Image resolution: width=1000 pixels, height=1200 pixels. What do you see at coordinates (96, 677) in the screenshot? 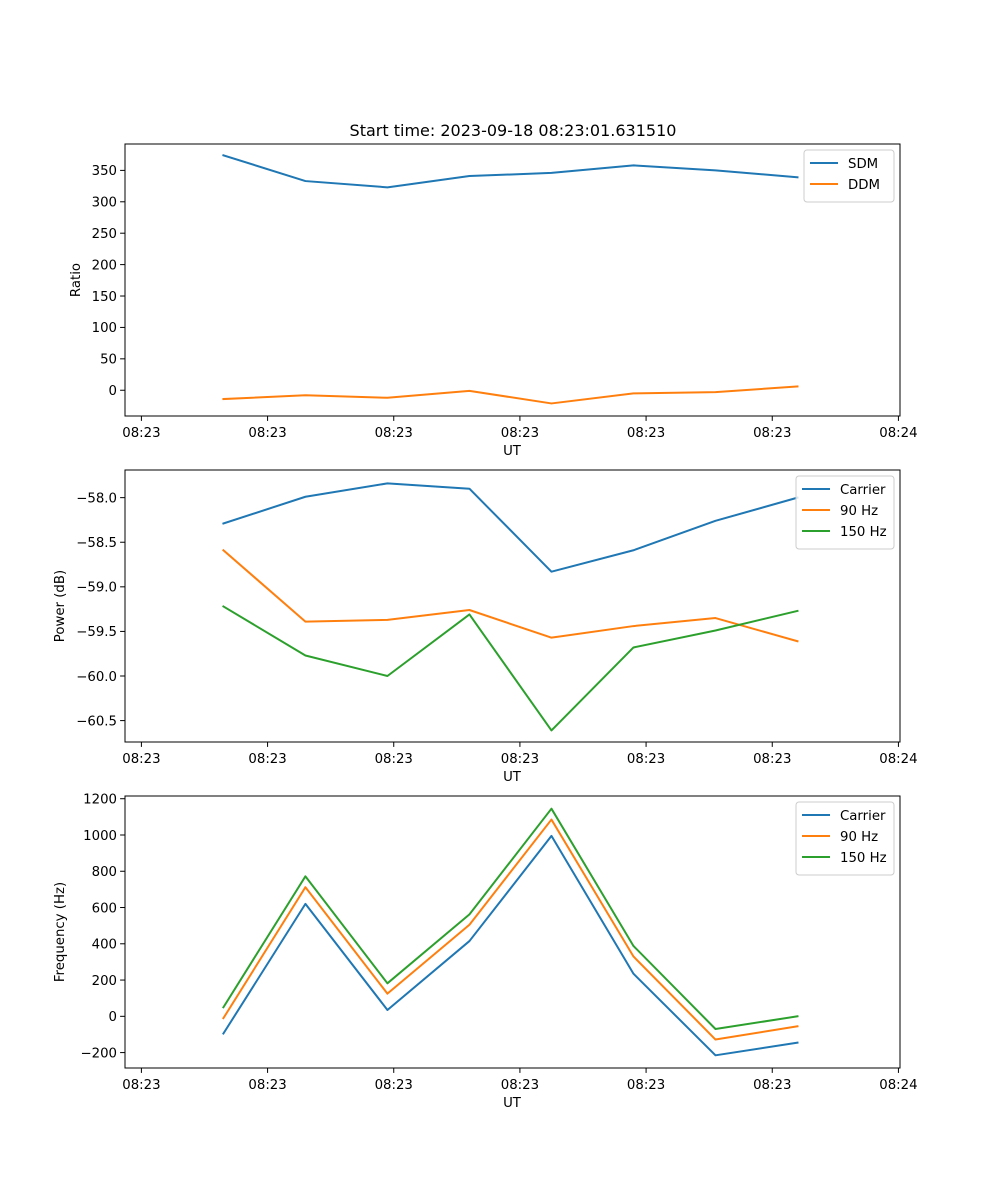
I see `y-tick-label: −60.0` at bounding box center [96, 677].